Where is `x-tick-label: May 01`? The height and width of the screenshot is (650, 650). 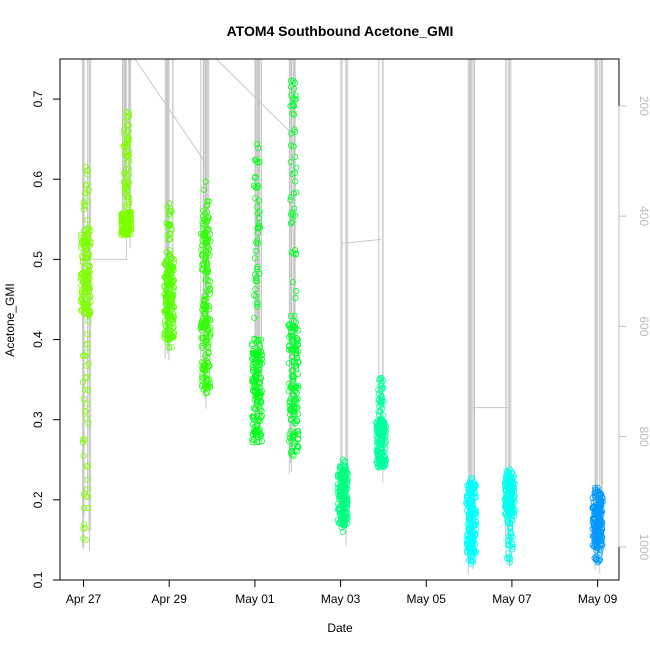 x-tick-label: May 01 is located at coordinates (255, 599).